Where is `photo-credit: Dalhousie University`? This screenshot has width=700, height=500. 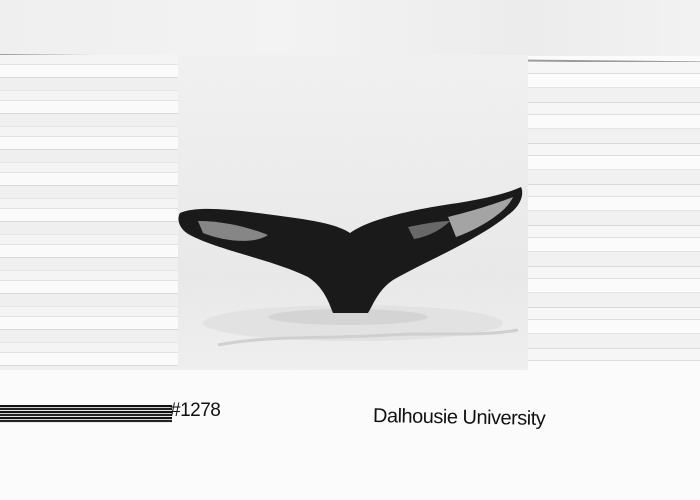
photo-credit: Dalhousie University is located at coordinates (459, 418).